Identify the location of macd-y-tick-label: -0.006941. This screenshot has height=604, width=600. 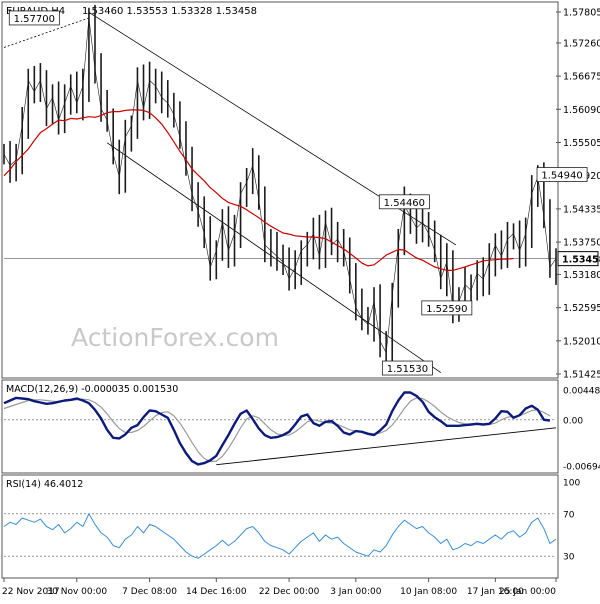
(581, 468).